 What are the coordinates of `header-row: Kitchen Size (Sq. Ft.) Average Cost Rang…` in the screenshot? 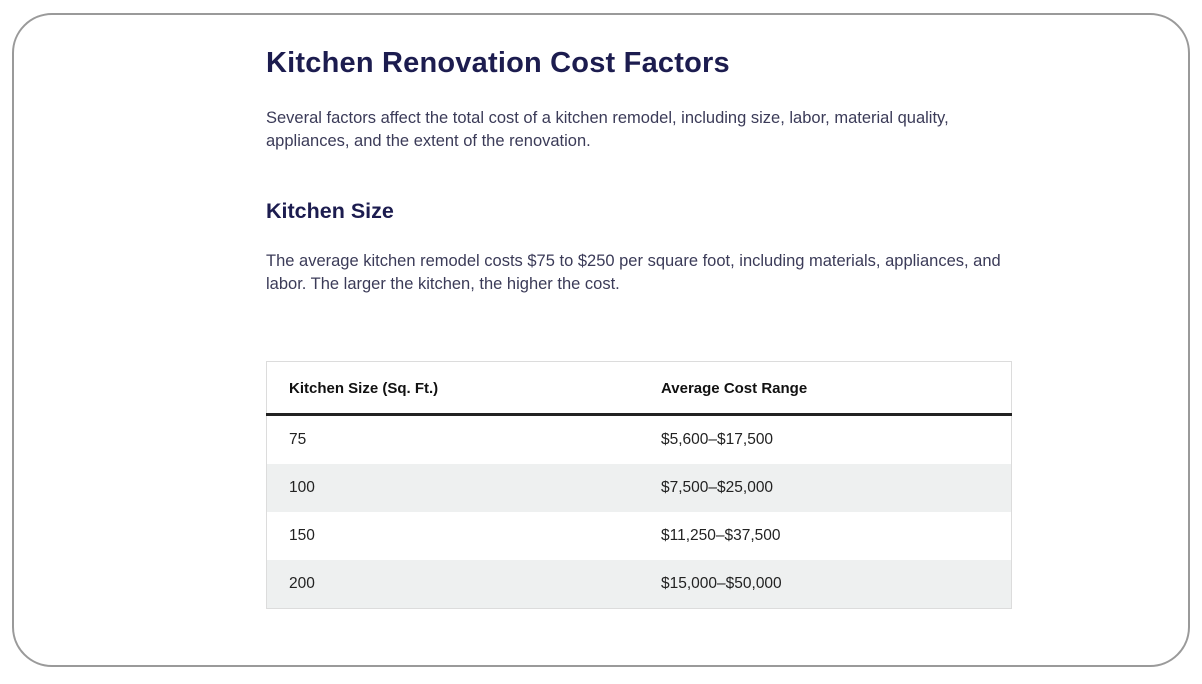 It's located at (639, 388).